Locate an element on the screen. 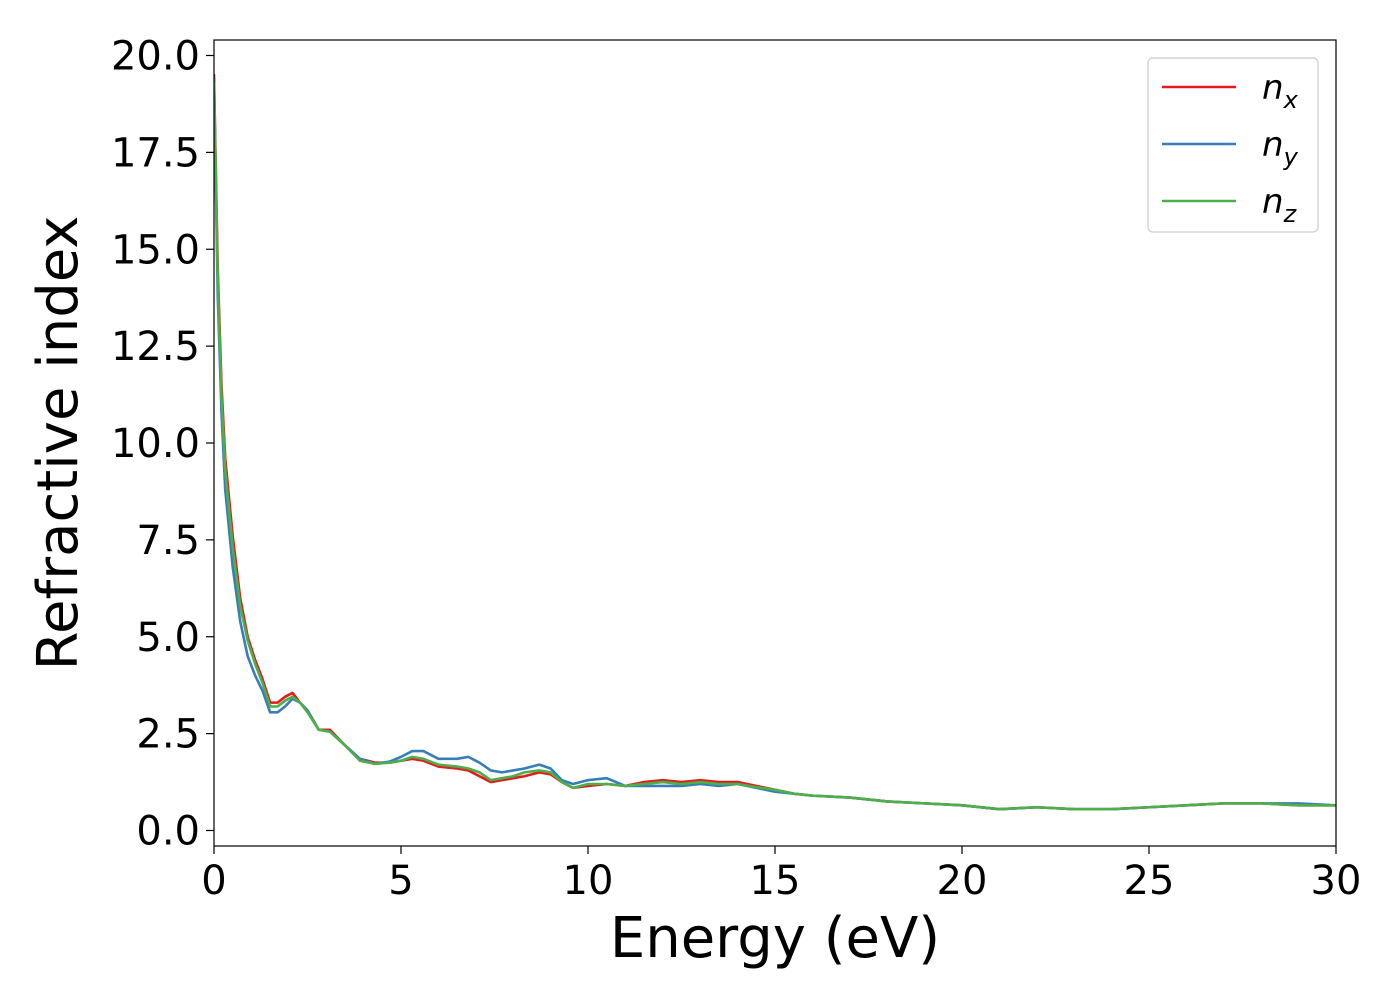  y-tick-label: 5.0 is located at coordinates (168, 638).